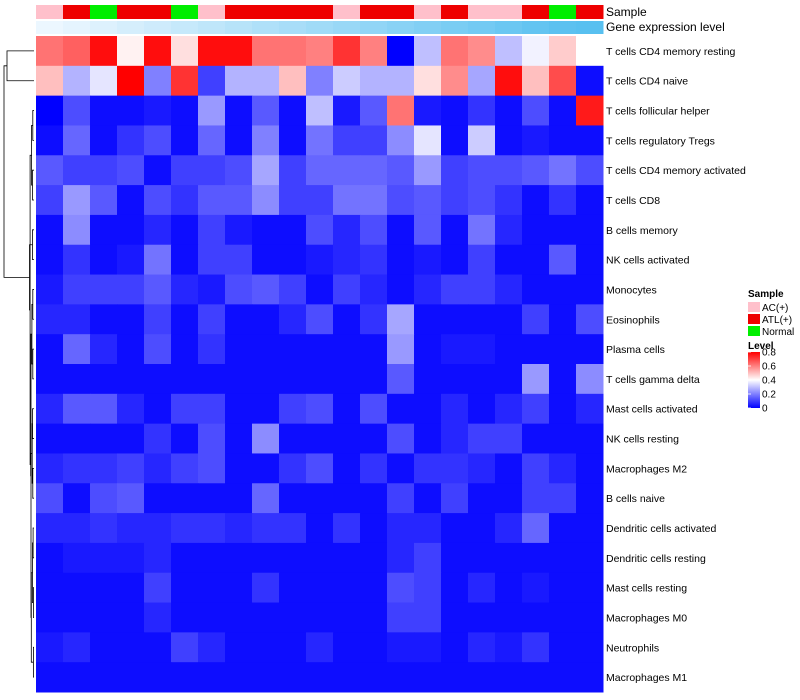 The width and height of the screenshot is (800, 700). Describe the element at coordinates (633, 320) in the screenshot. I see `row-label: Eosinophils` at that location.